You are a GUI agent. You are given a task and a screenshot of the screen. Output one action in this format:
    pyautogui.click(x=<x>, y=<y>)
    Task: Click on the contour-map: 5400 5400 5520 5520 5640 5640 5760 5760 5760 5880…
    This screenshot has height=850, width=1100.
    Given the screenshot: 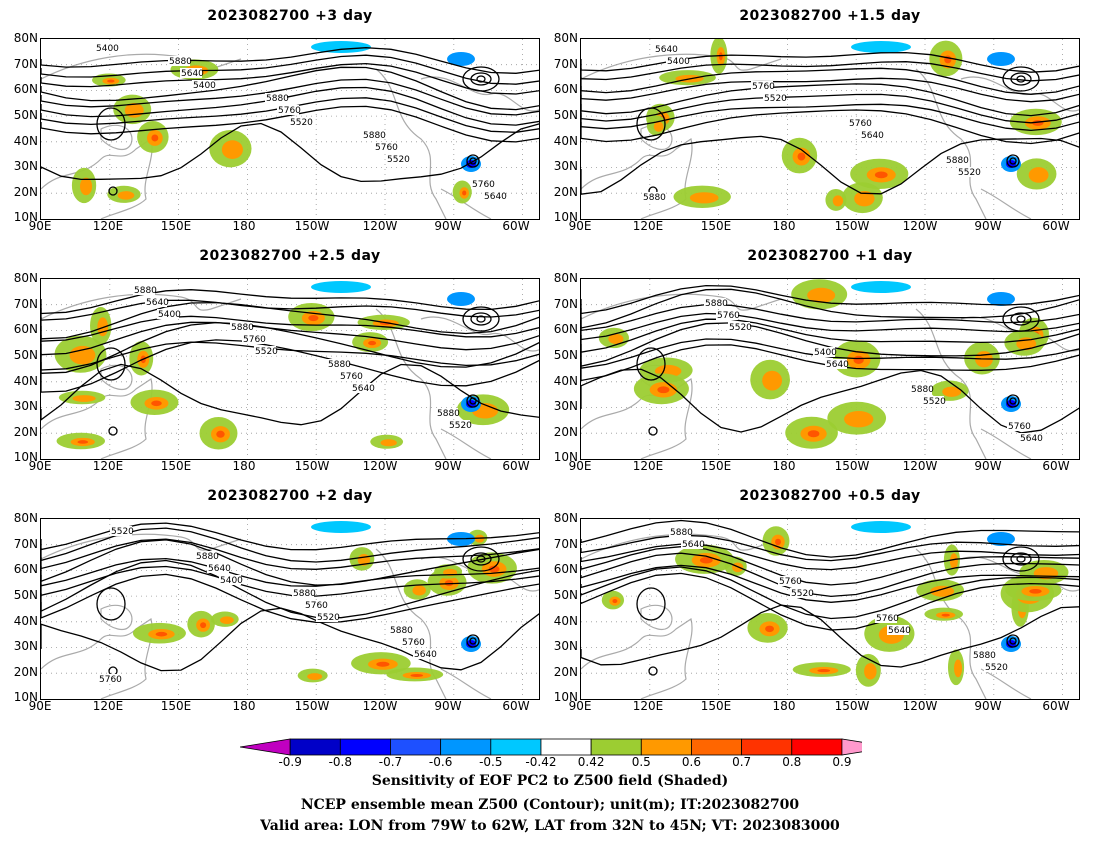 What is the action you would take?
    pyautogui.click(x=290, y=129)
    